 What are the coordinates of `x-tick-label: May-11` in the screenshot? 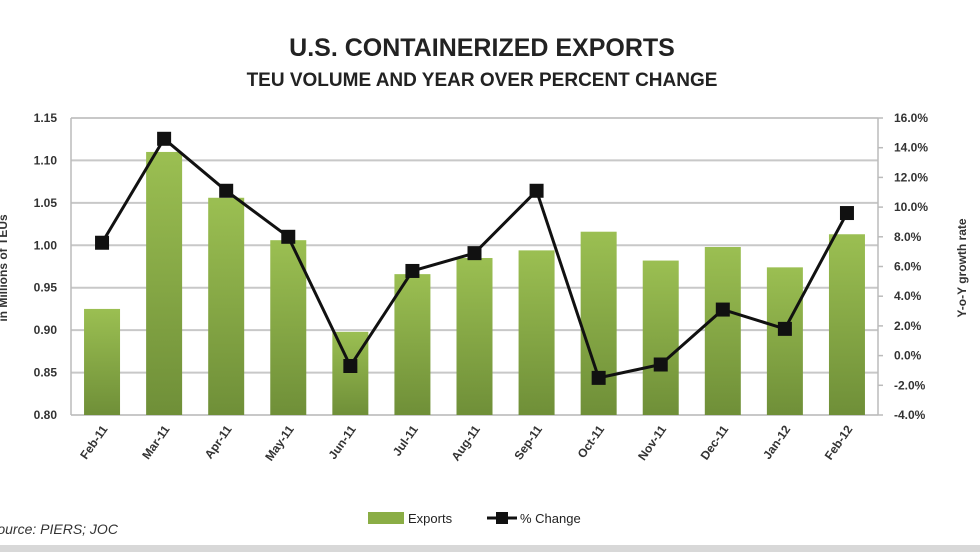 It's located at (279, 442).